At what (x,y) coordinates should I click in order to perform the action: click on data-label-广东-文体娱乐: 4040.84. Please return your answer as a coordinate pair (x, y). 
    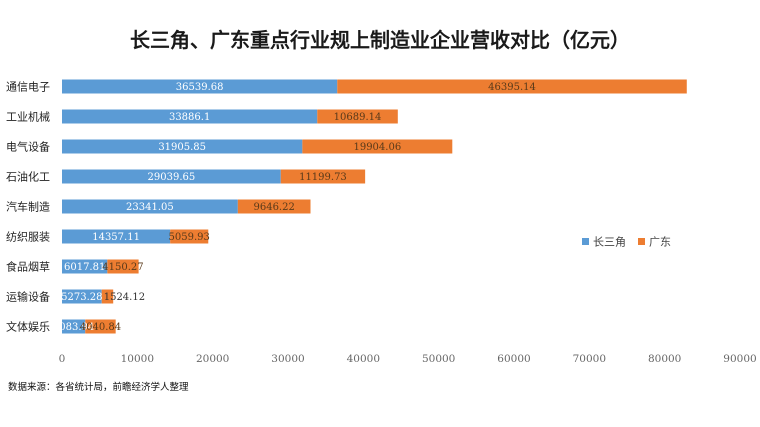
    Looking at the image, I should click on (100, 327).